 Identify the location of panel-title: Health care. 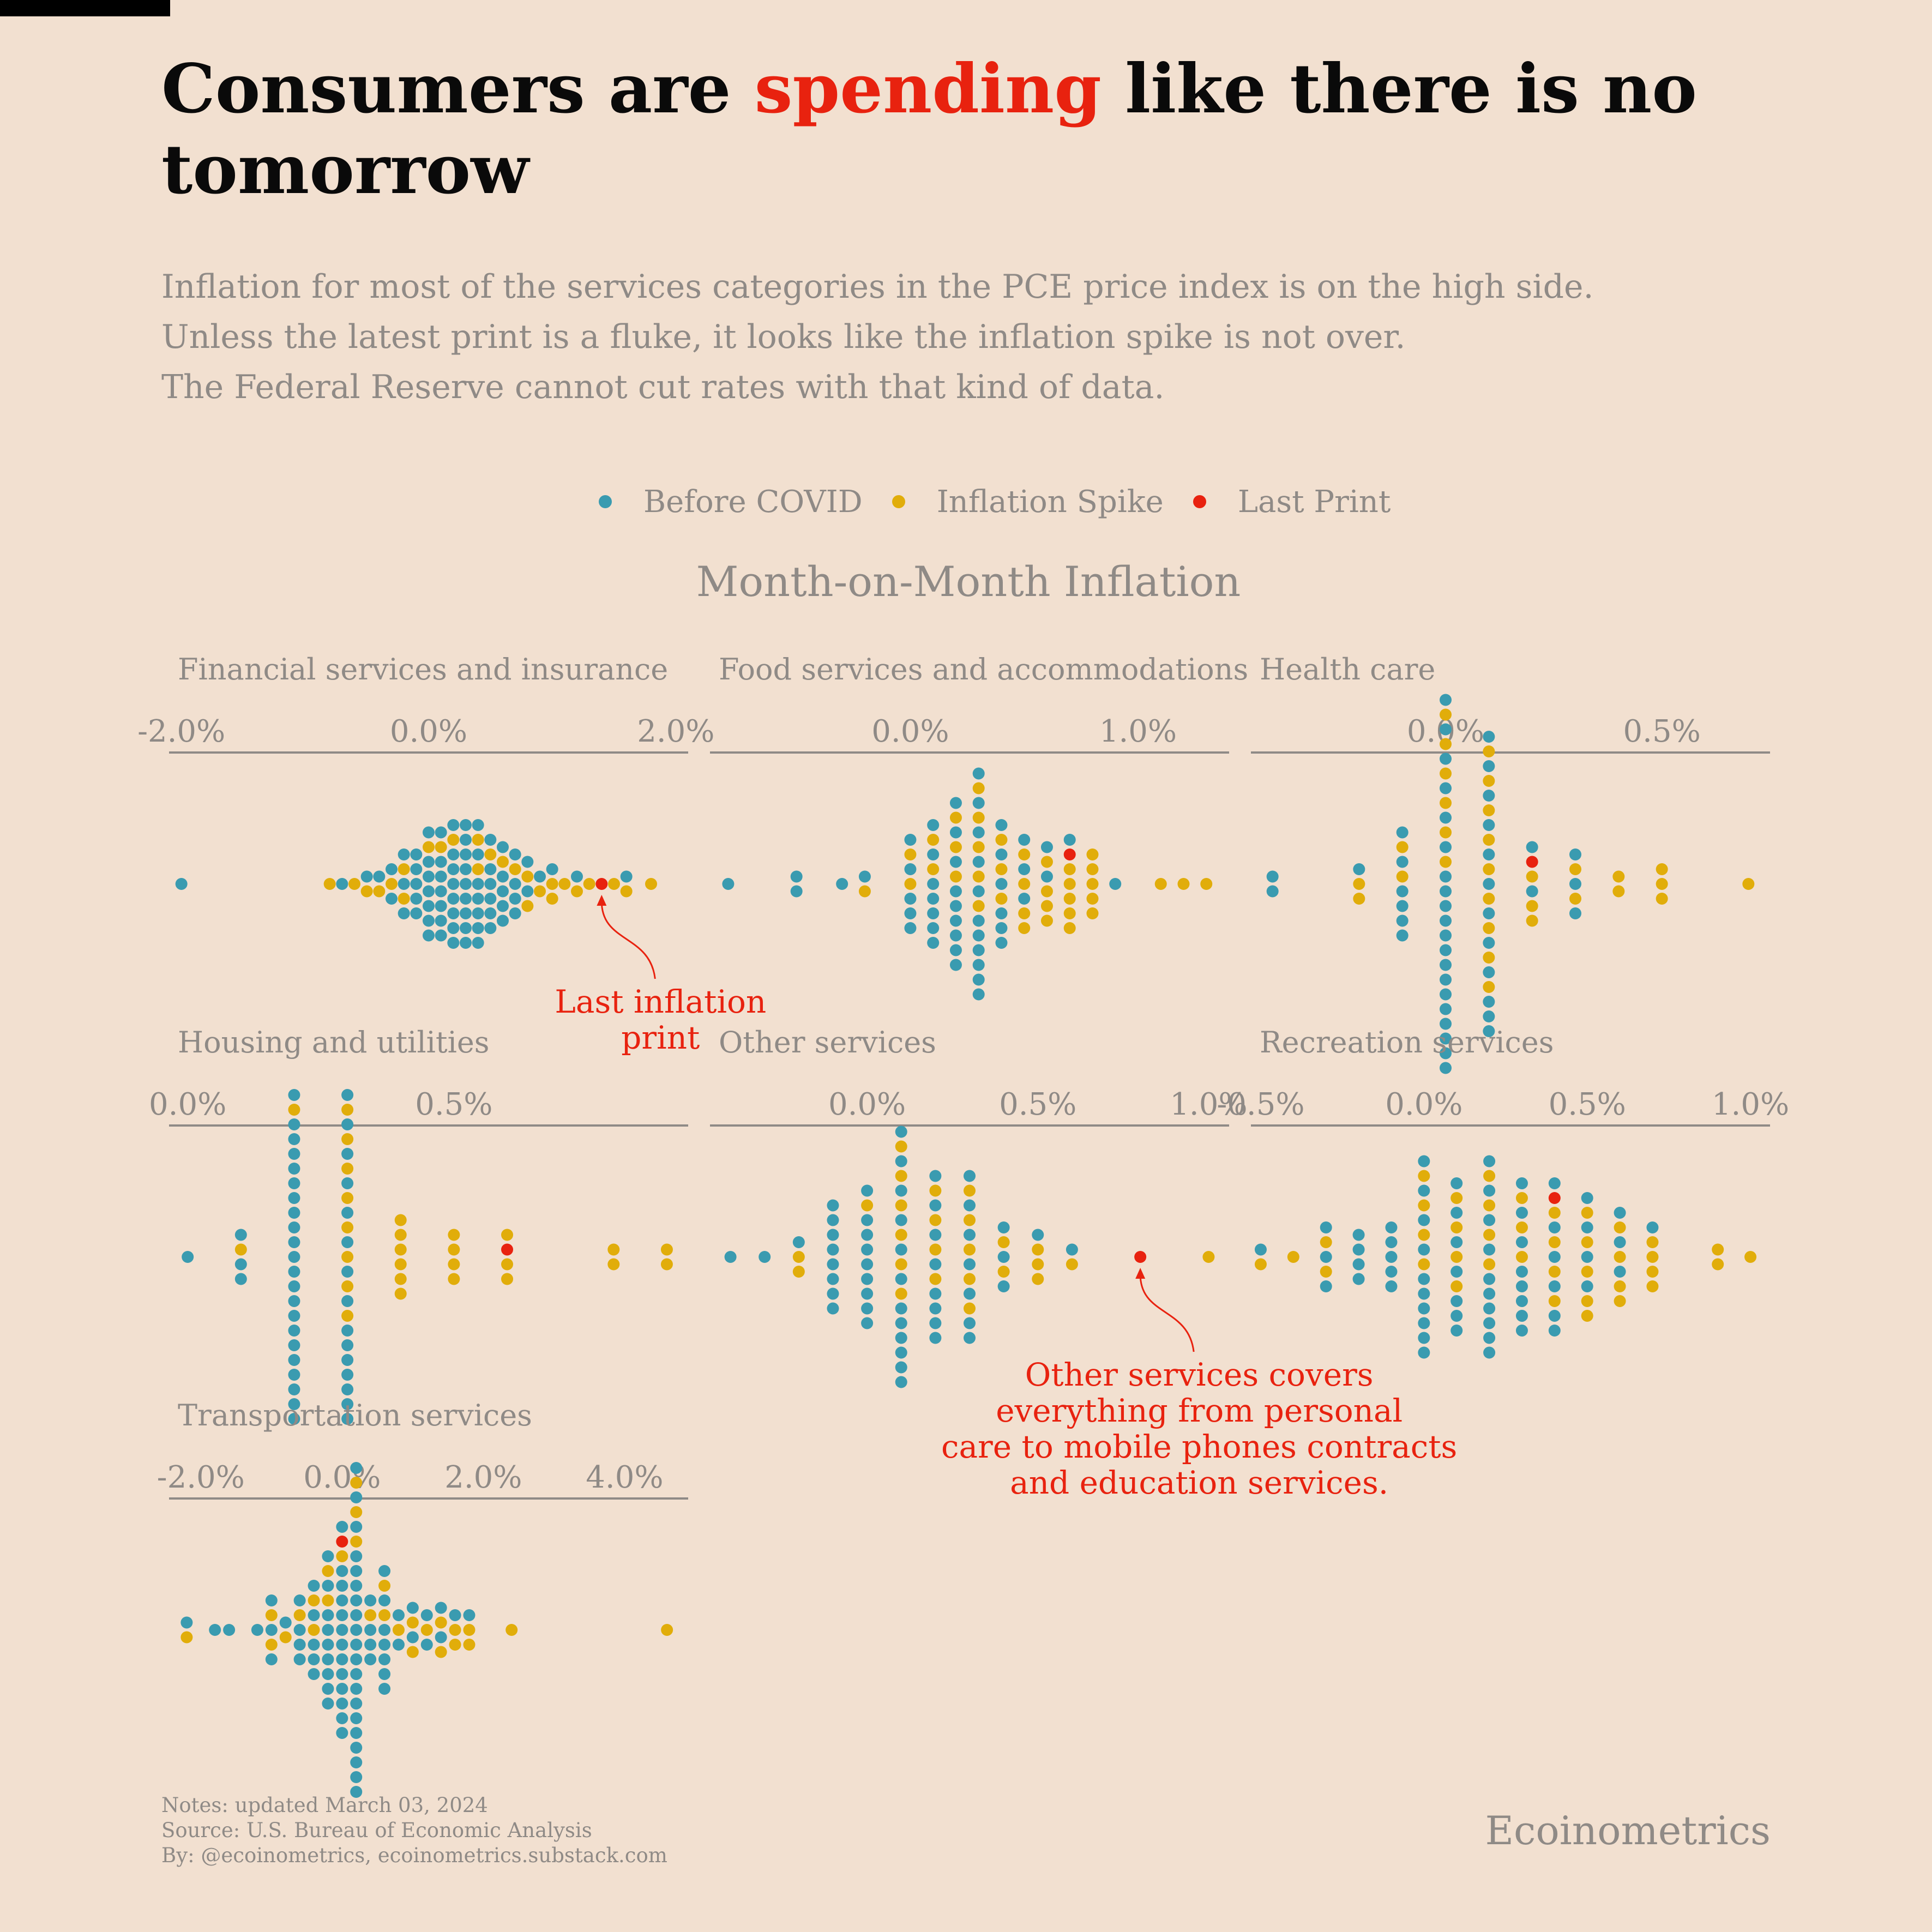
(1347, 669).